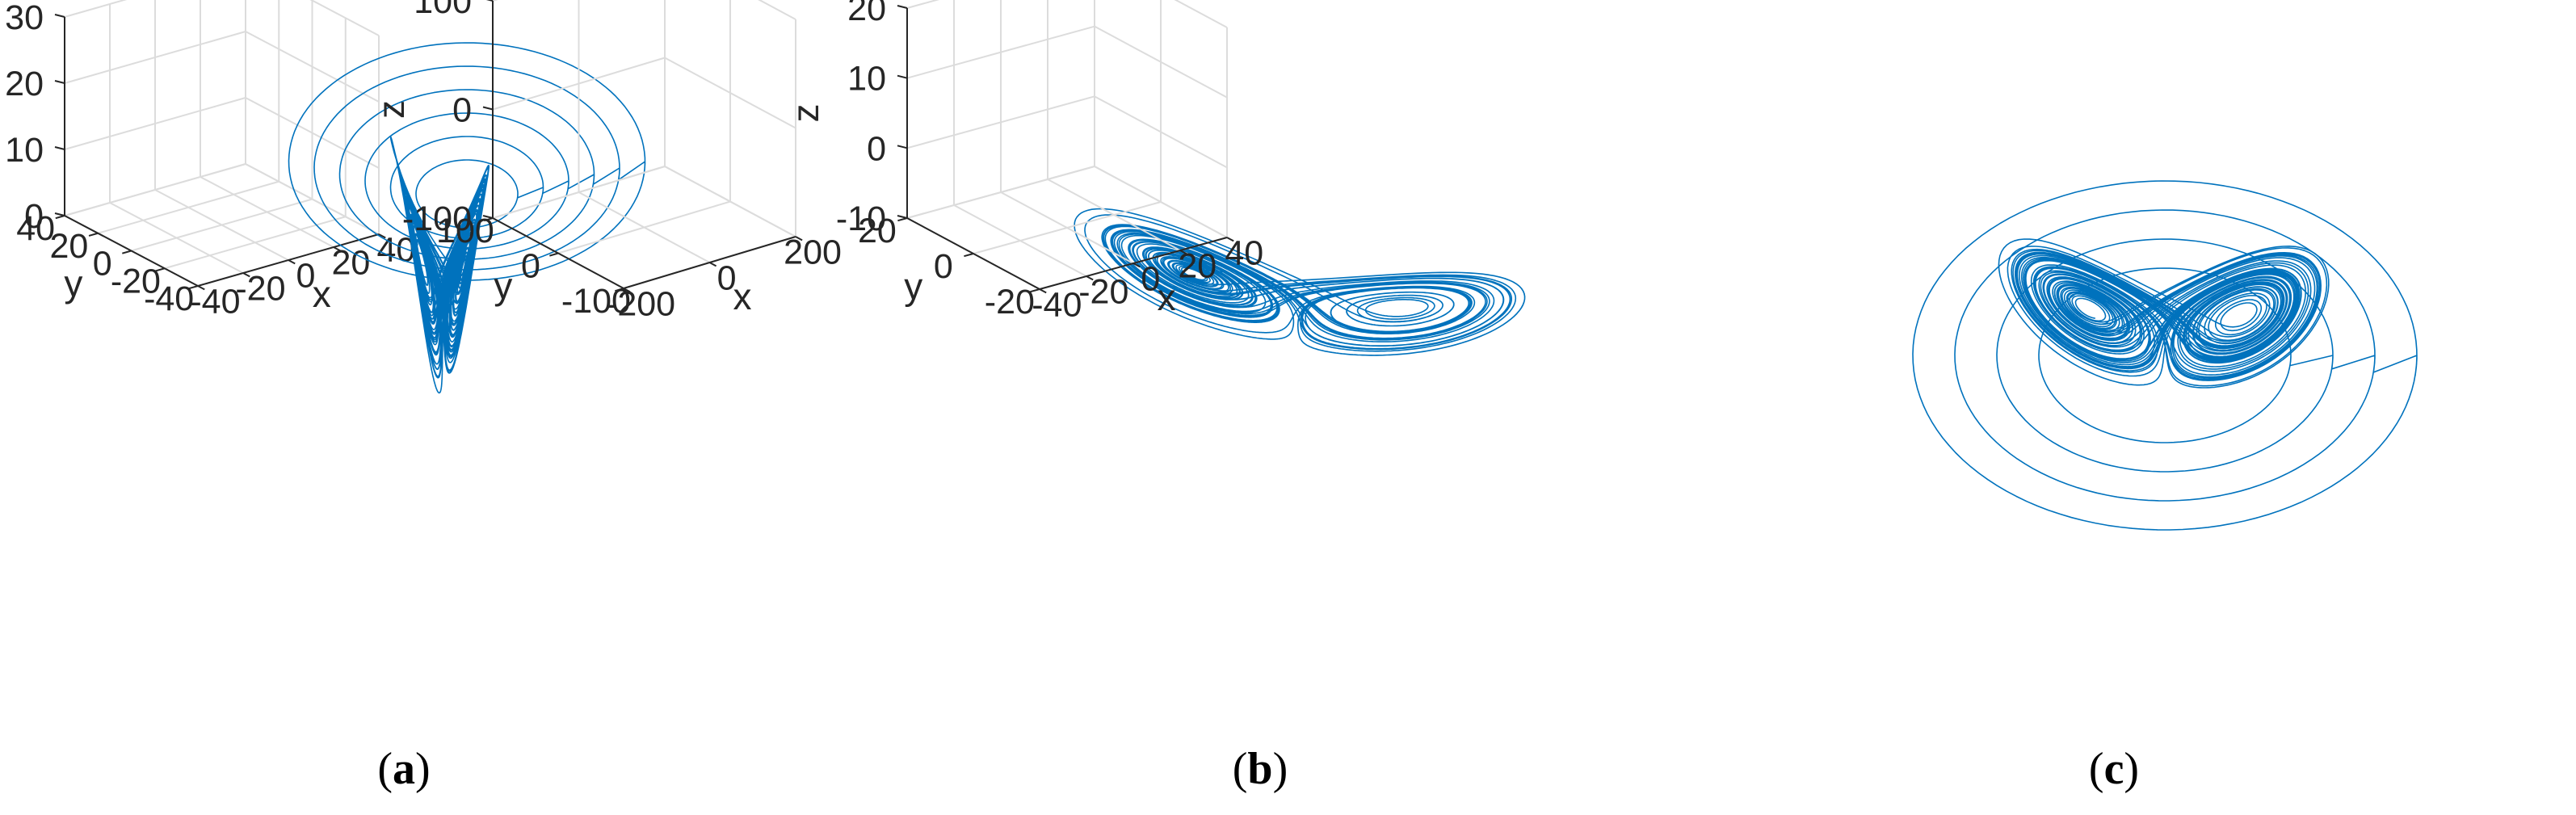 Image resolution: width=2576 pixels, height=815 pixels. Describe the element at coordinates (403, 769) in the screenshot. I see `panel-caption: (a)` at that location.